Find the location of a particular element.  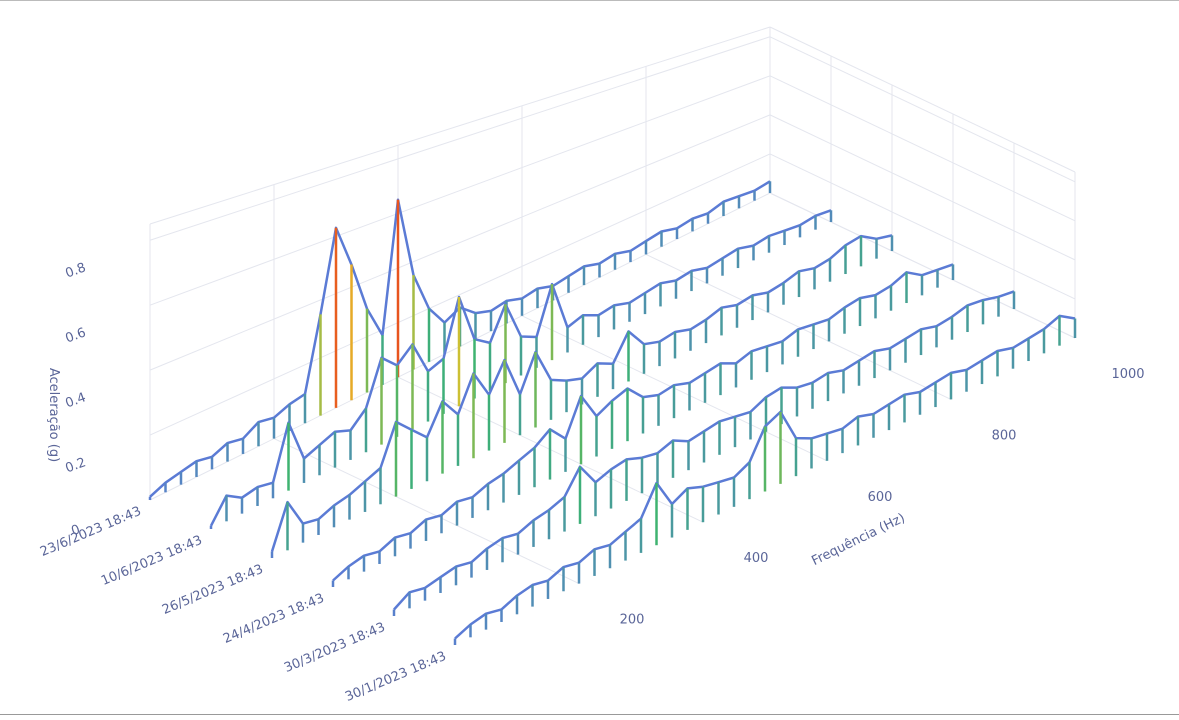

z-tick-label: 0.2 is located at coordinates (76, 465).